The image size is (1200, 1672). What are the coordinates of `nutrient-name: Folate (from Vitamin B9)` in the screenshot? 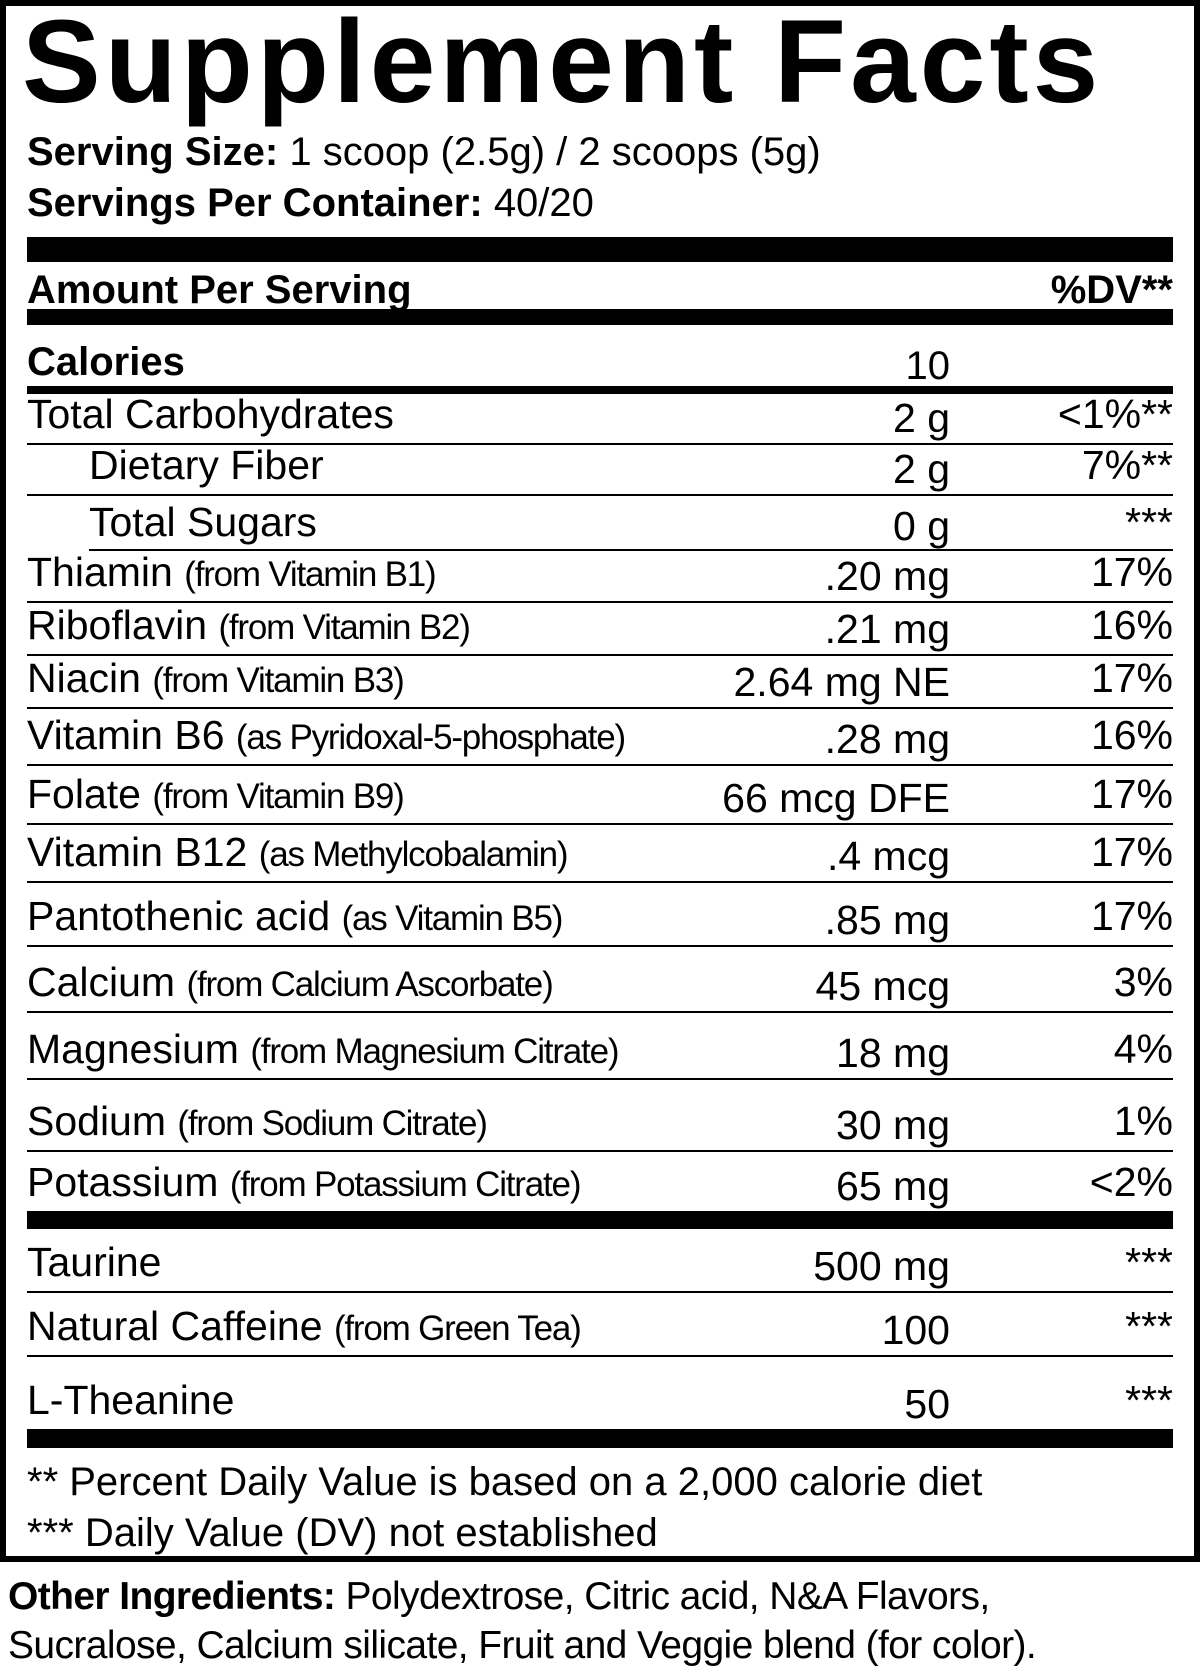 It's located at (216, 794).